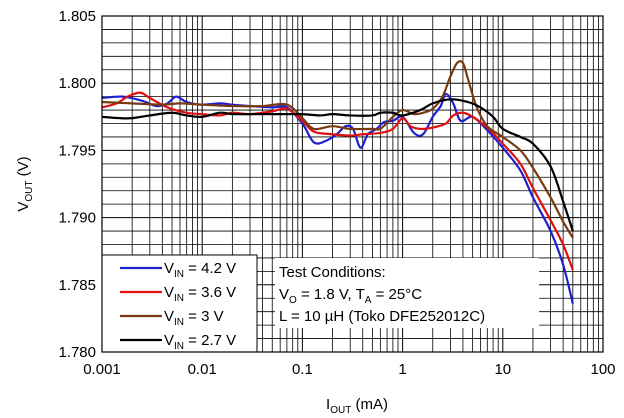 This screenshot has width=624, height=418. Describe the element at coordinates (77, 352) in the screenshot. I see `y-tick-label: 1.780` at that location.